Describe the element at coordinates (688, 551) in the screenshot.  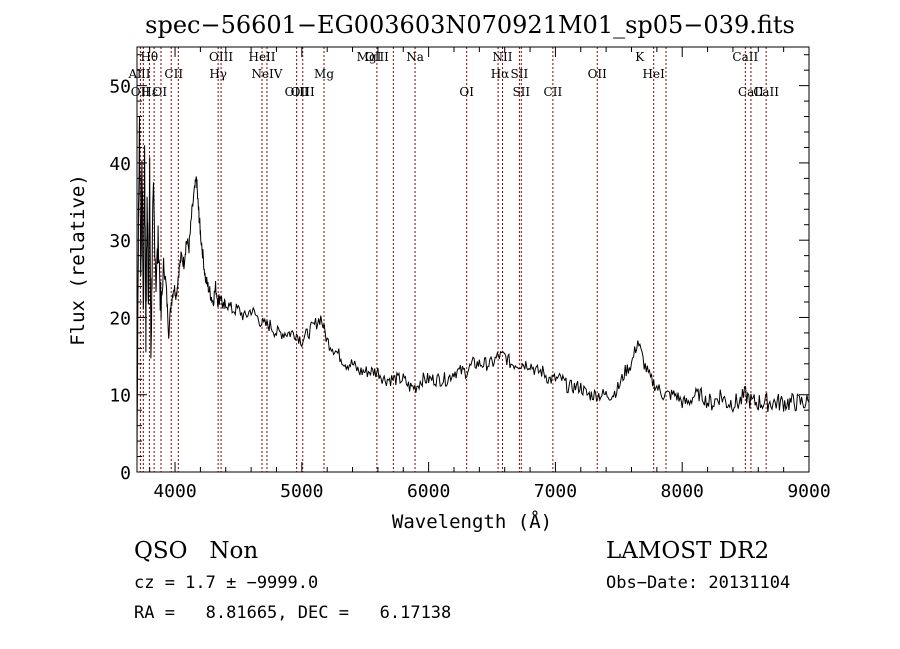
I see `survey-name: LAMOST DR2` at that location.